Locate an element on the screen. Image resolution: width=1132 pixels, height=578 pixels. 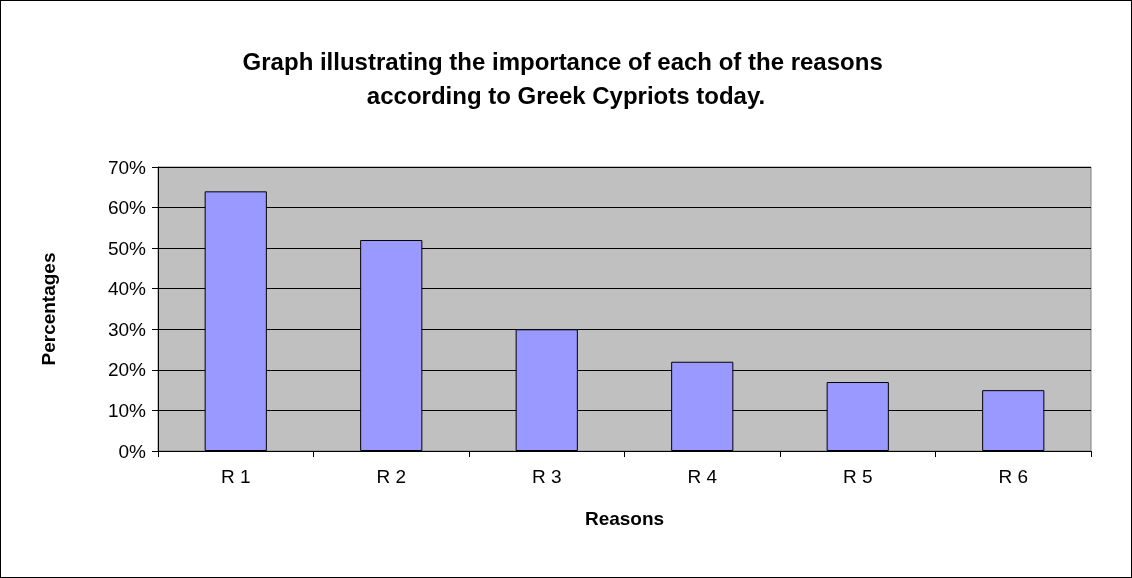
x-tick-label: R 2 is located at coordinates (391, 476).